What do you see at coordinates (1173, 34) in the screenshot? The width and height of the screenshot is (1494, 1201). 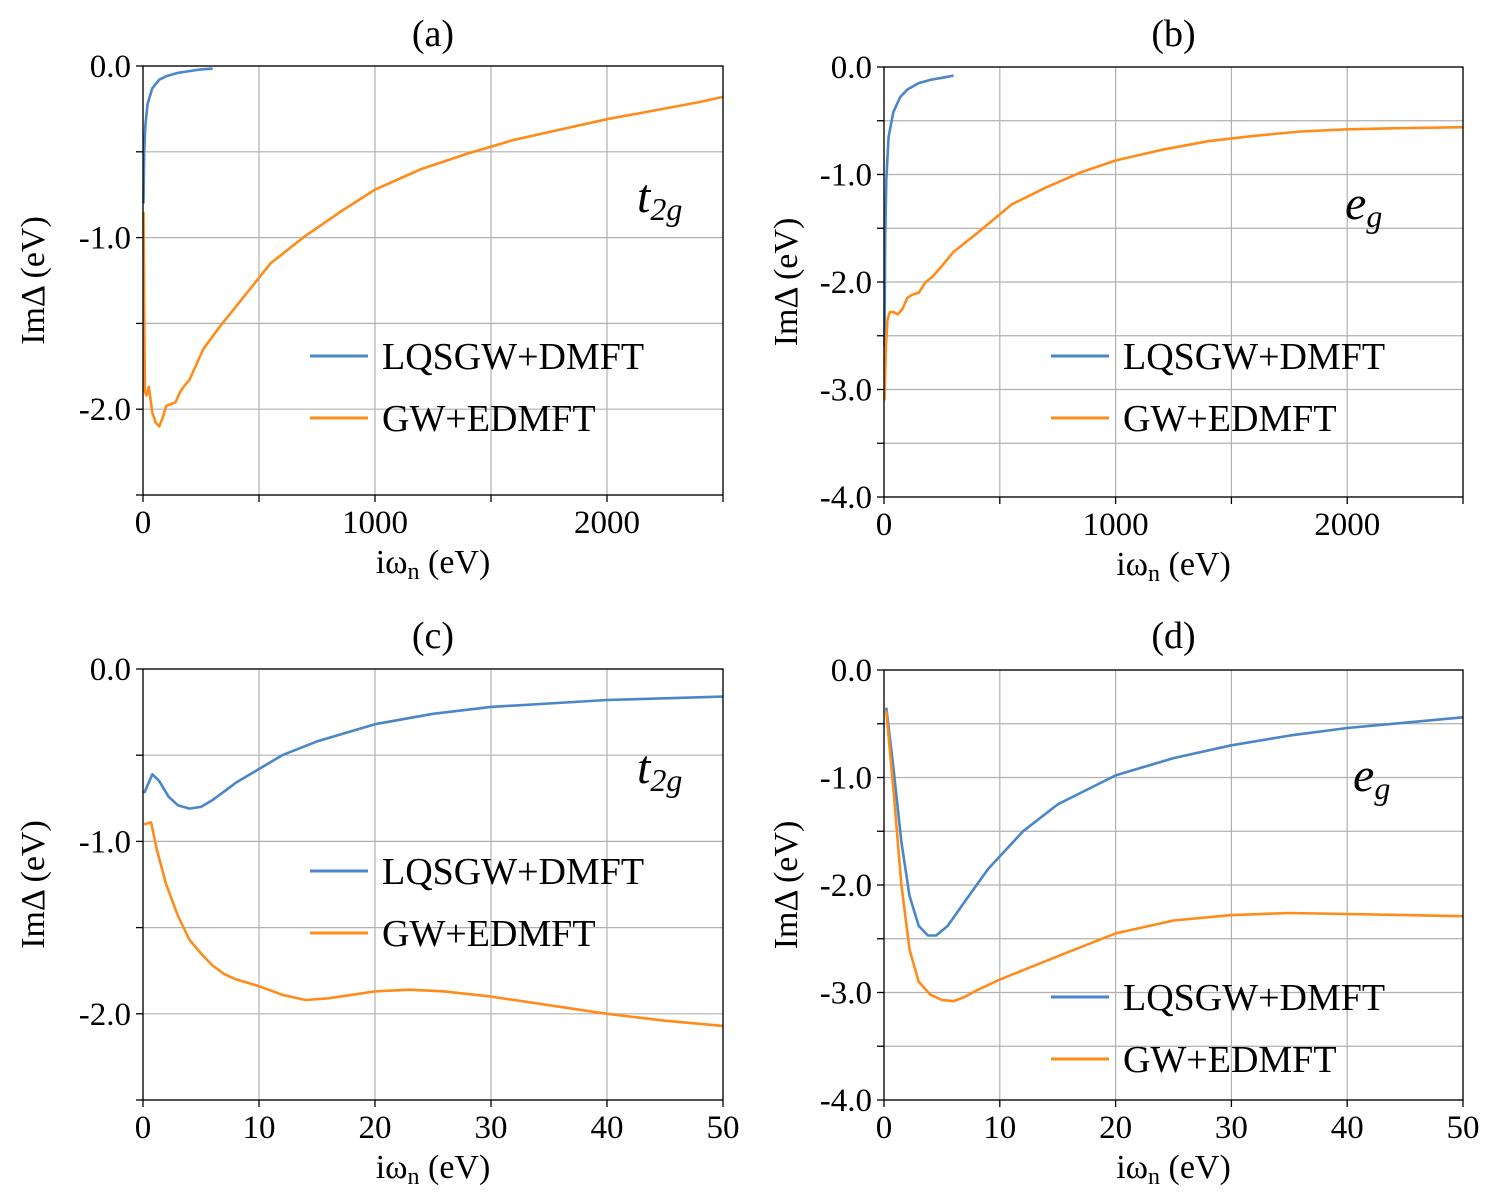 I see `panel-title: (b)` at bounding box center [1173, 34].